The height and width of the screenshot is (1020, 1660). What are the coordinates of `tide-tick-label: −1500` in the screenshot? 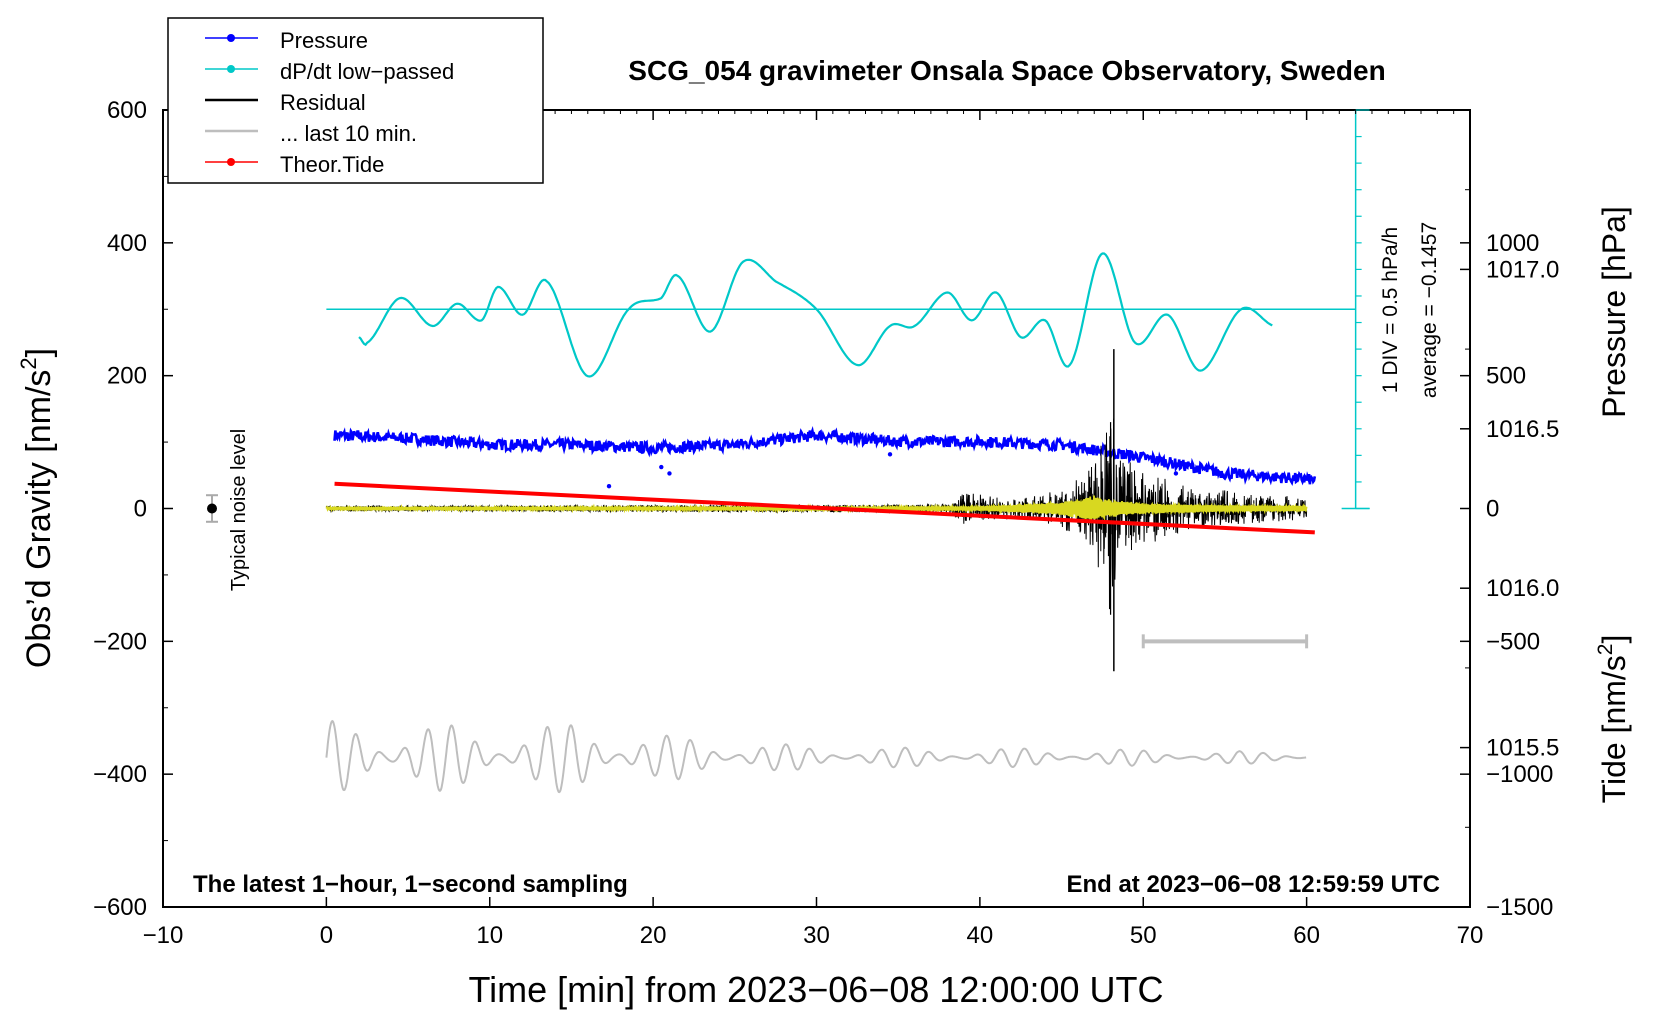 It's located at (1519, 907).